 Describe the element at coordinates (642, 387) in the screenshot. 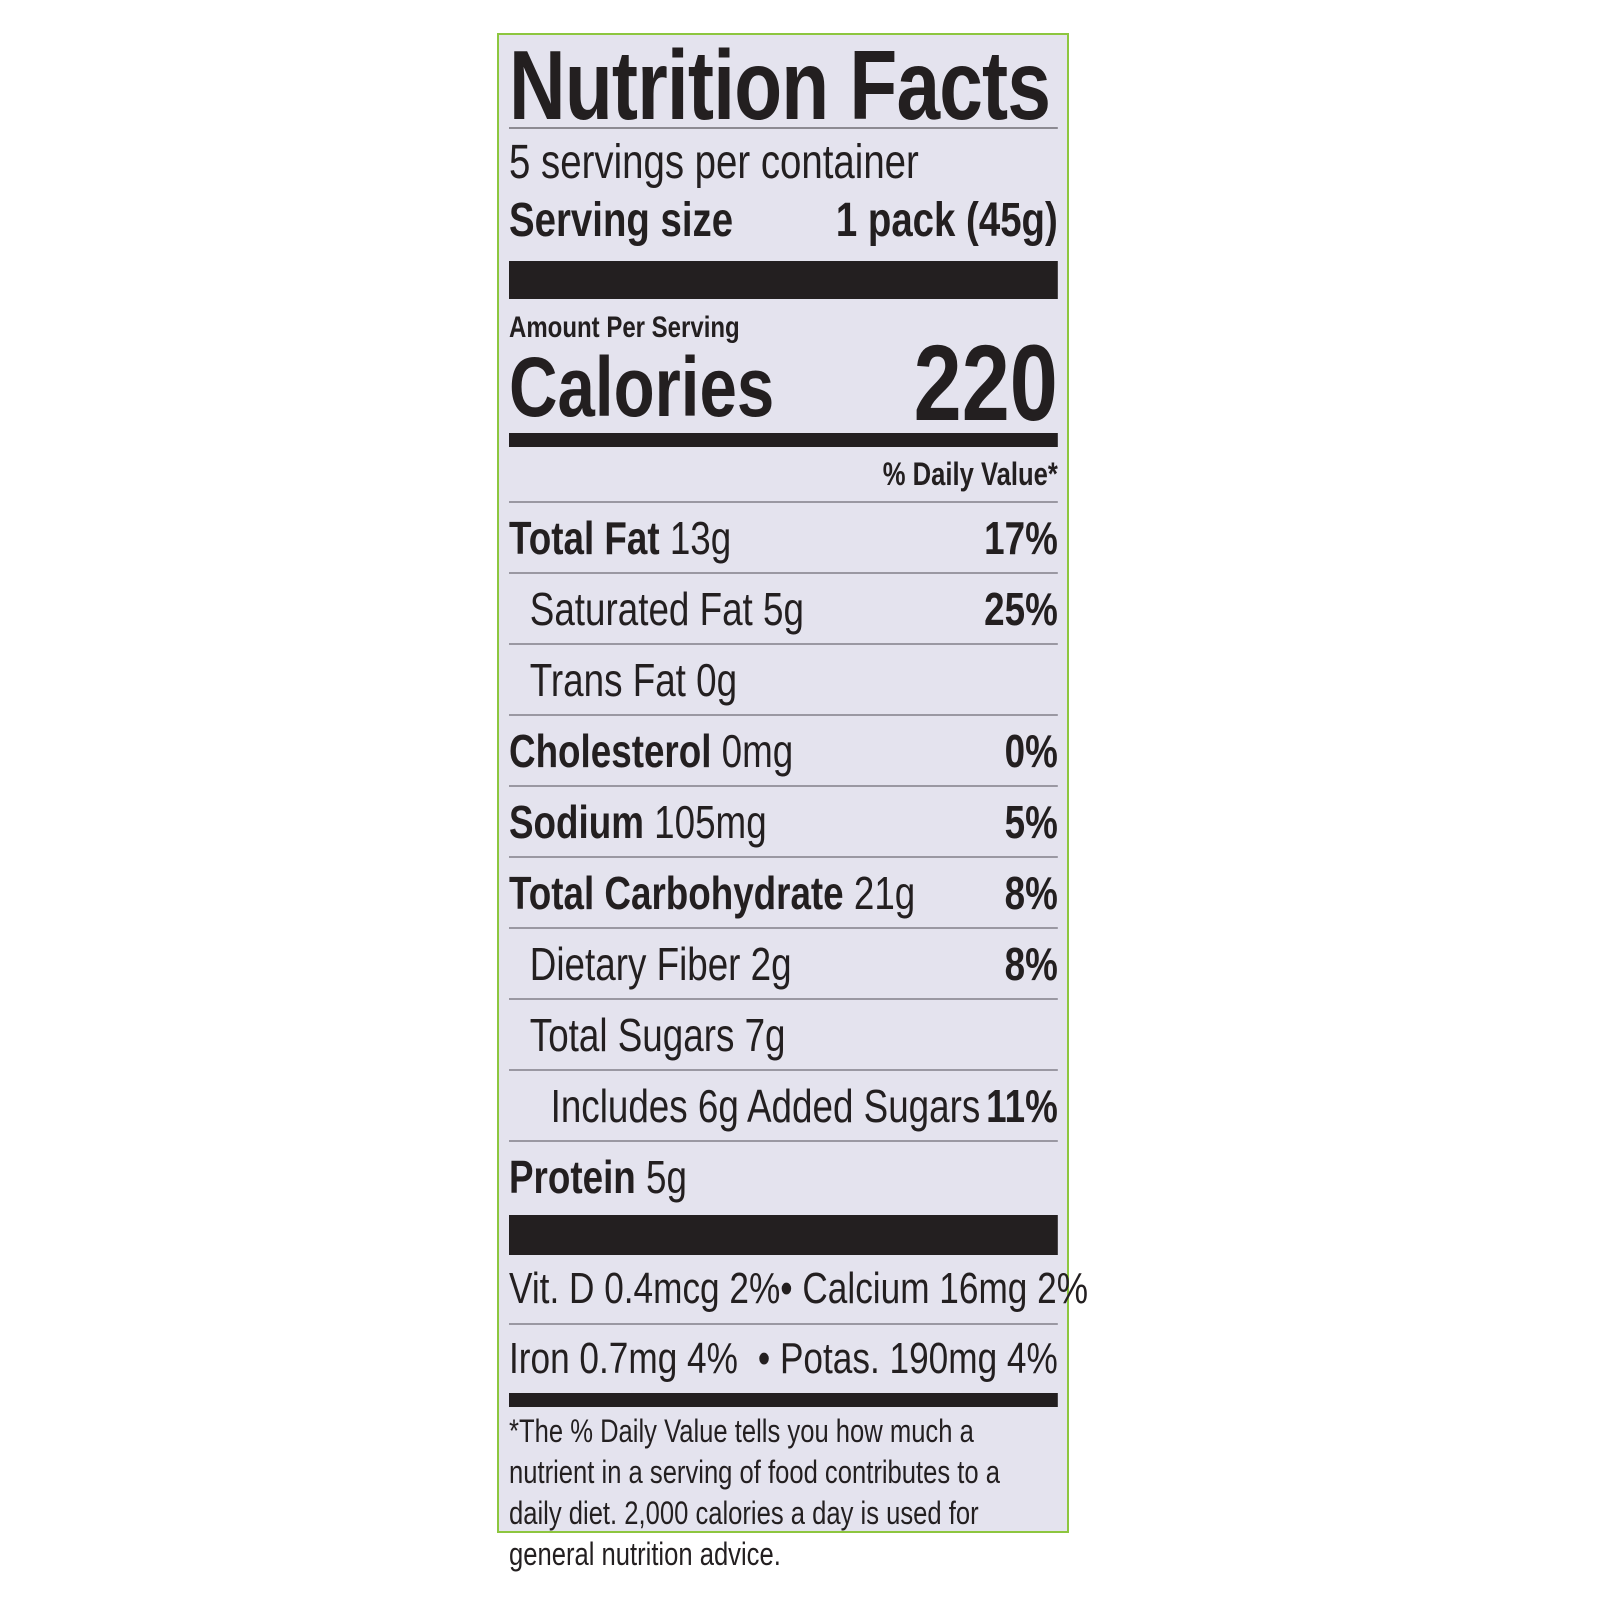

I see `calories-label: Calories` at that location.